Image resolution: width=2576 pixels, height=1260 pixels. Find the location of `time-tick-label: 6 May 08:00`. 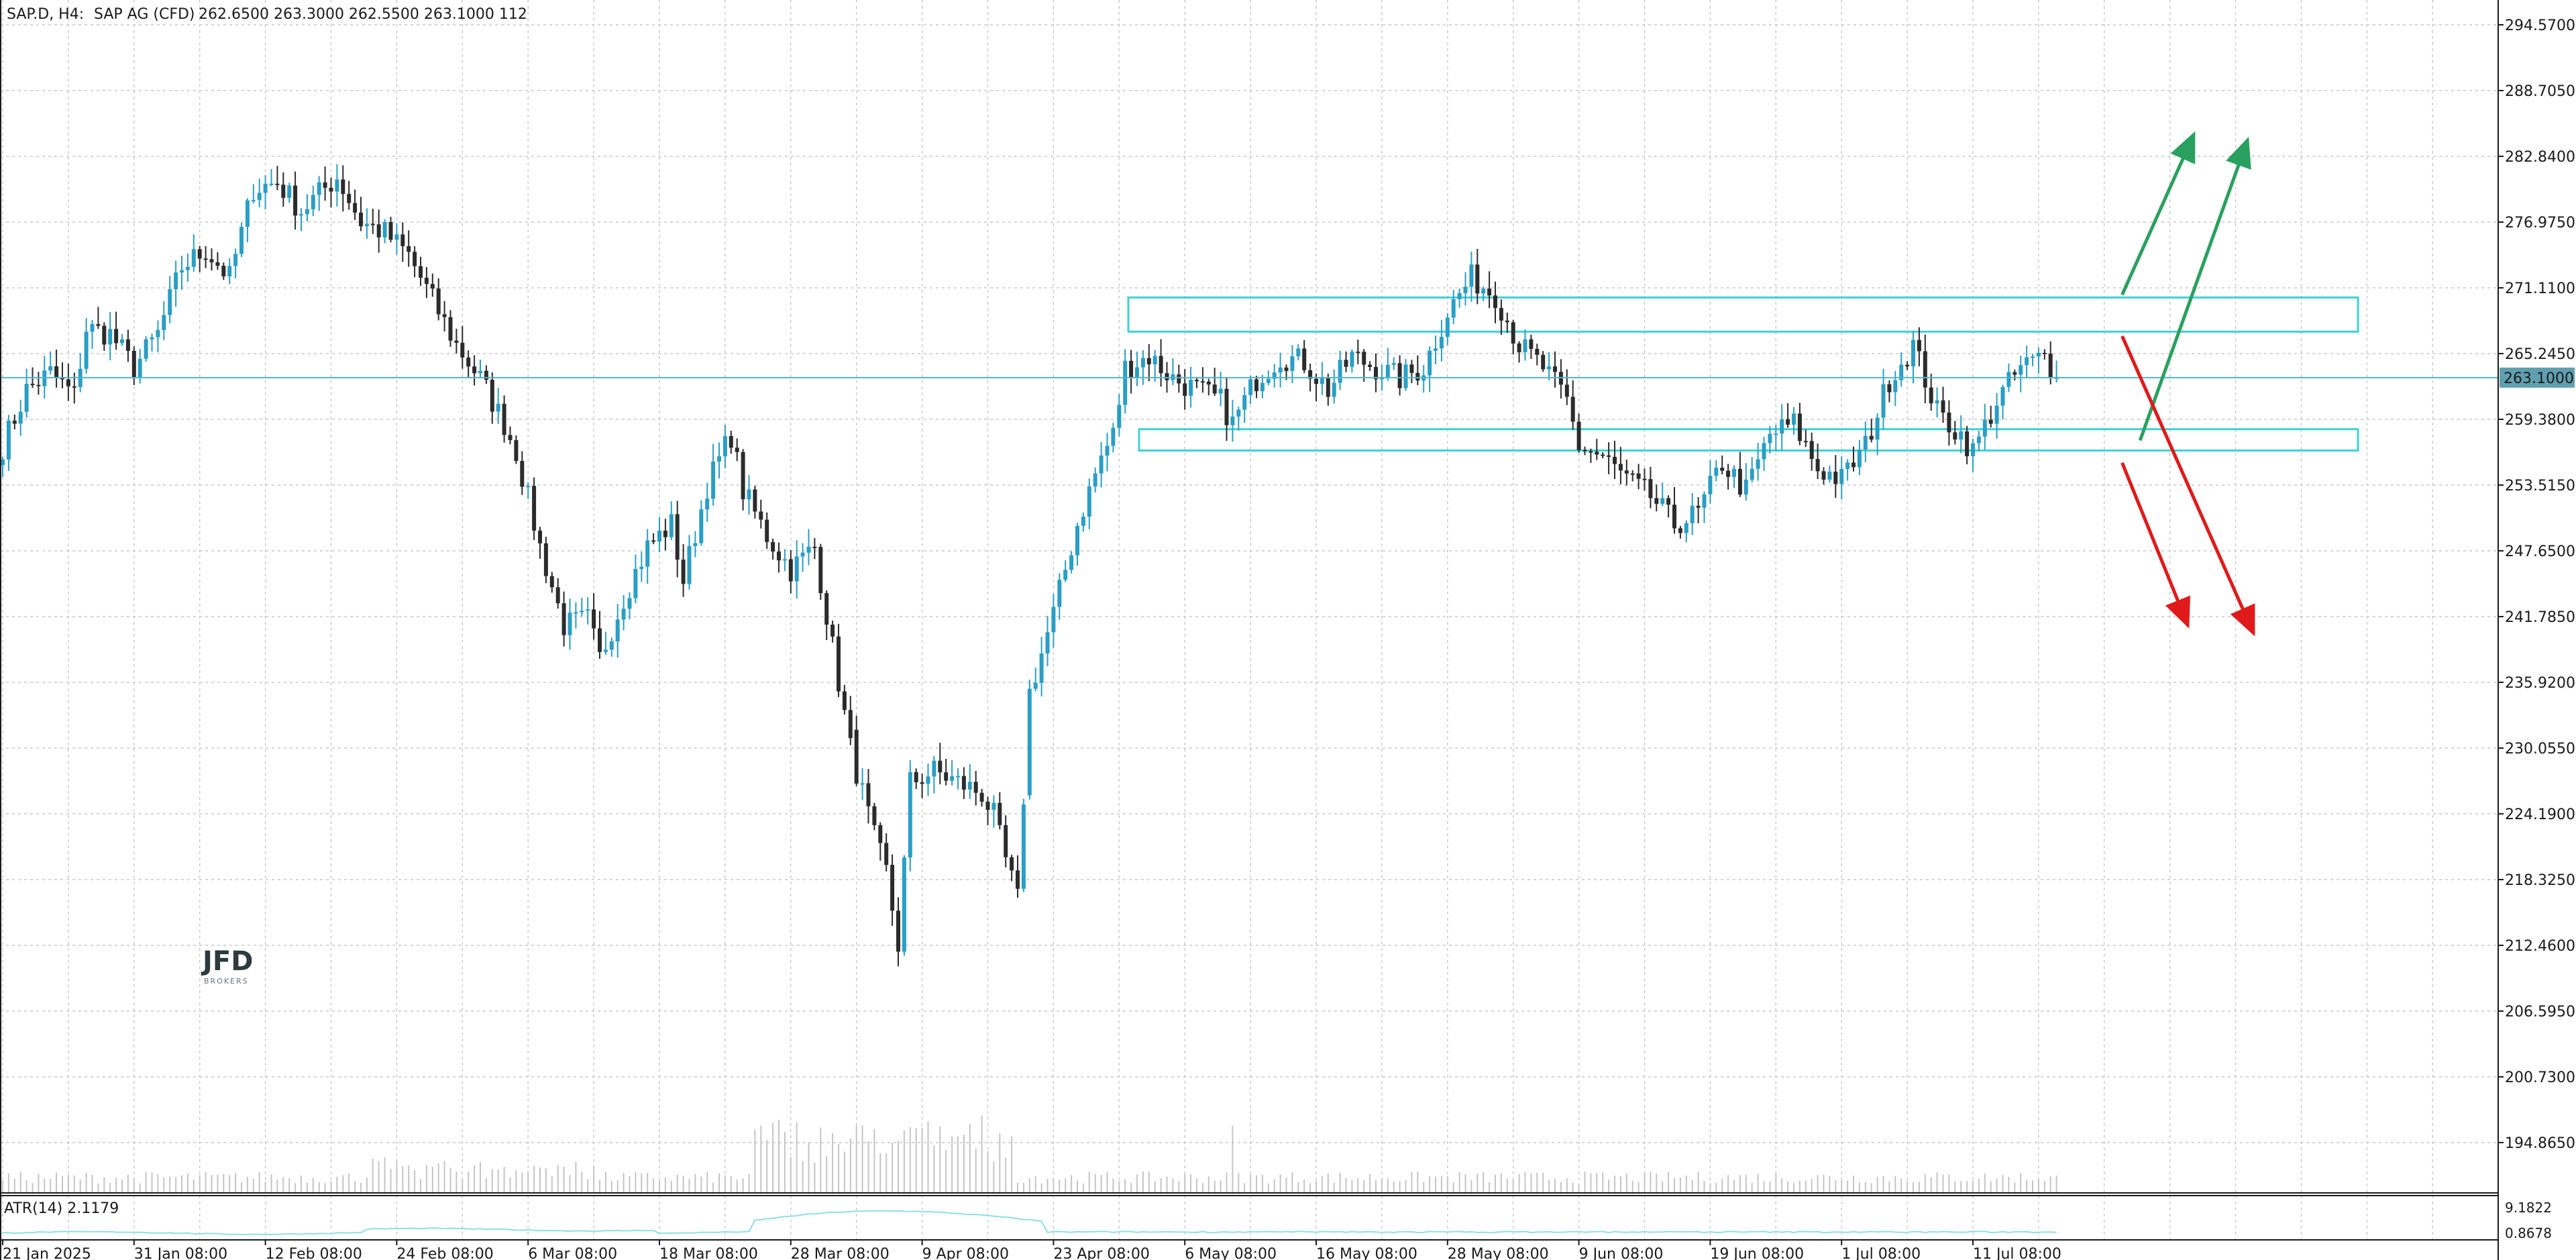

time-tick-label: 6 May 08:00 is located at coordinates (1231, 1253).